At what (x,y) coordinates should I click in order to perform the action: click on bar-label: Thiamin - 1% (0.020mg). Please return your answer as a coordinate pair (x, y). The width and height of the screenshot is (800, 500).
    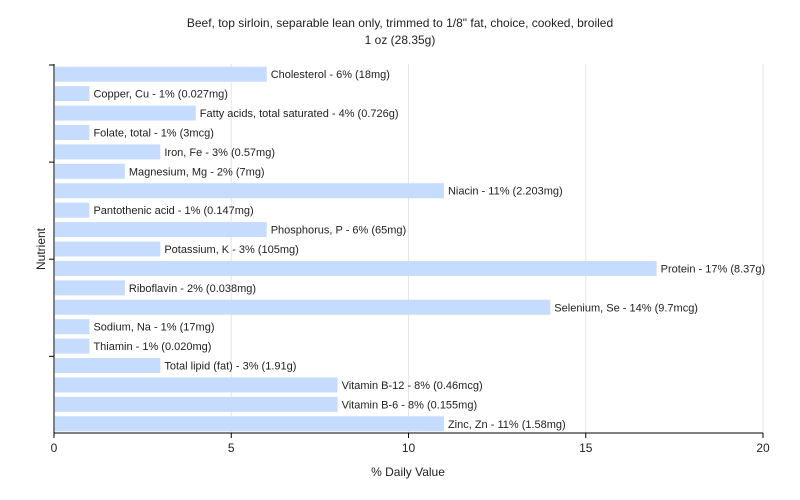
    Looking at the image, I should click on (152, 347).